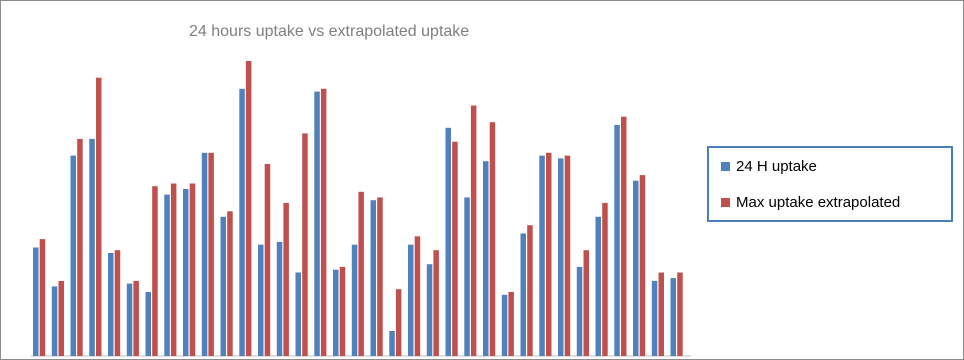 The width and height of the screenshot is (964, 360). Describe the element at coordinates (725, 166) in the screenshot. I see `legend-swatch-blue` at that location.